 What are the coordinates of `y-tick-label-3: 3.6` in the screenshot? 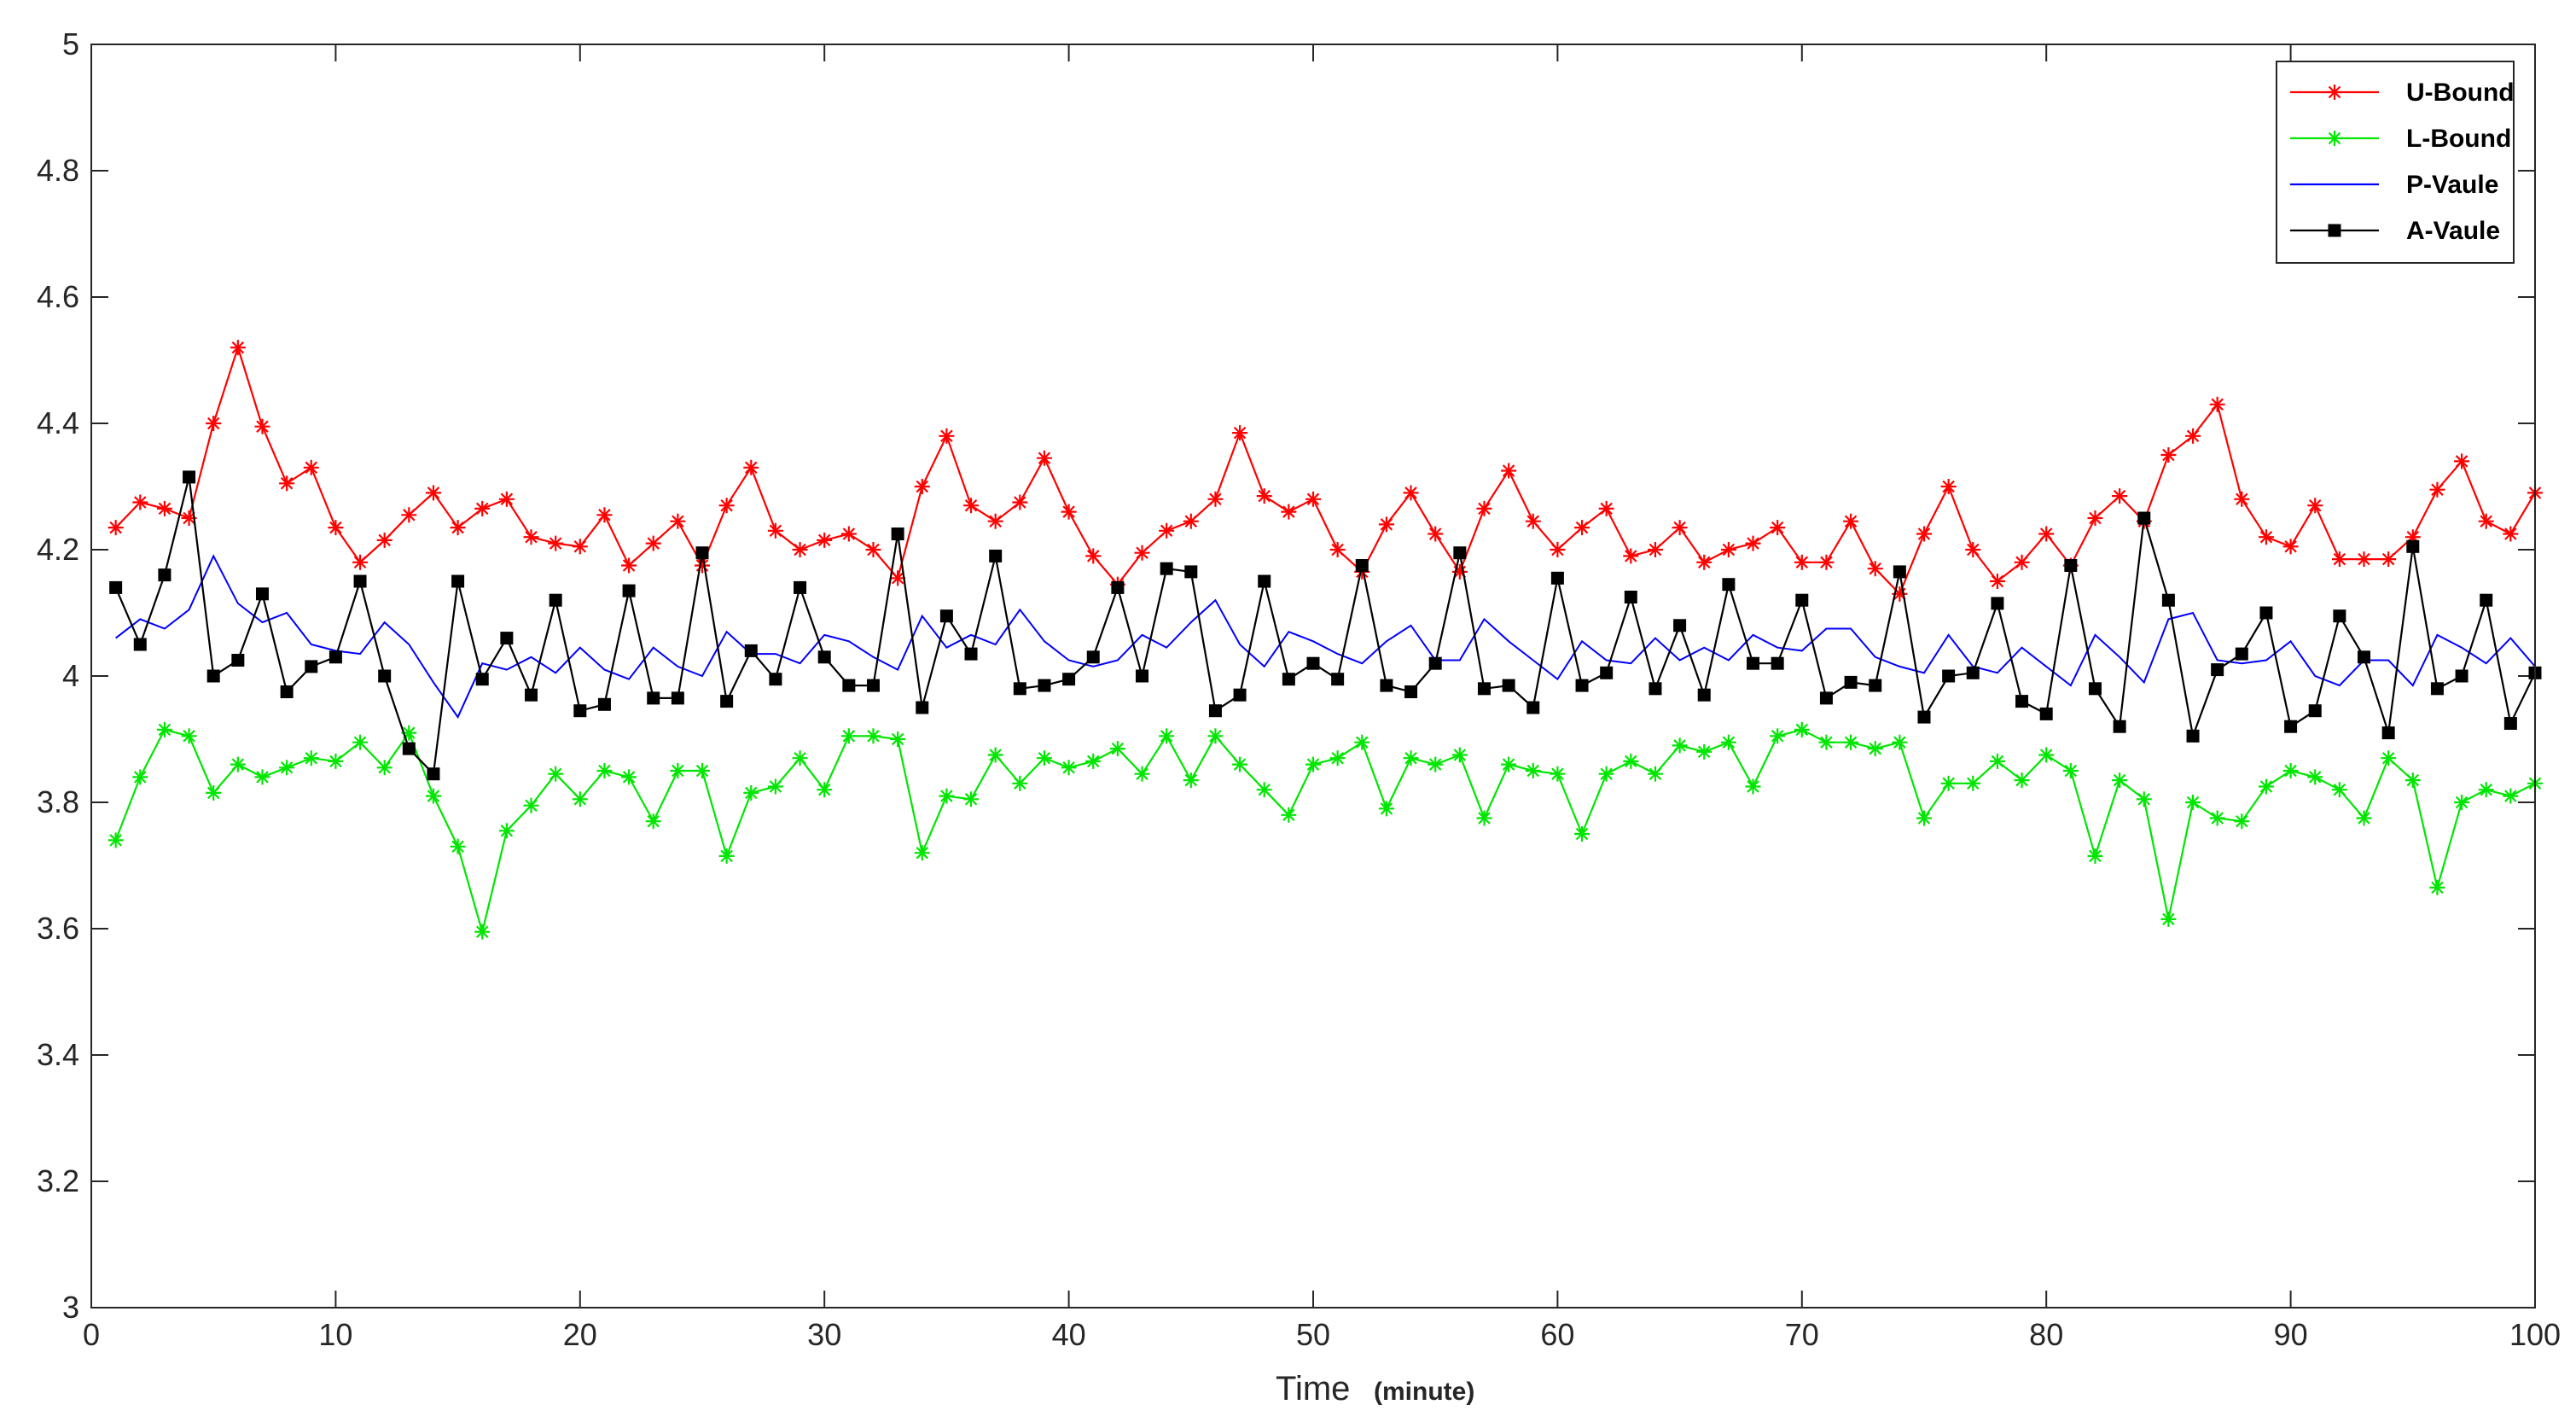 It's located at (58, 929).